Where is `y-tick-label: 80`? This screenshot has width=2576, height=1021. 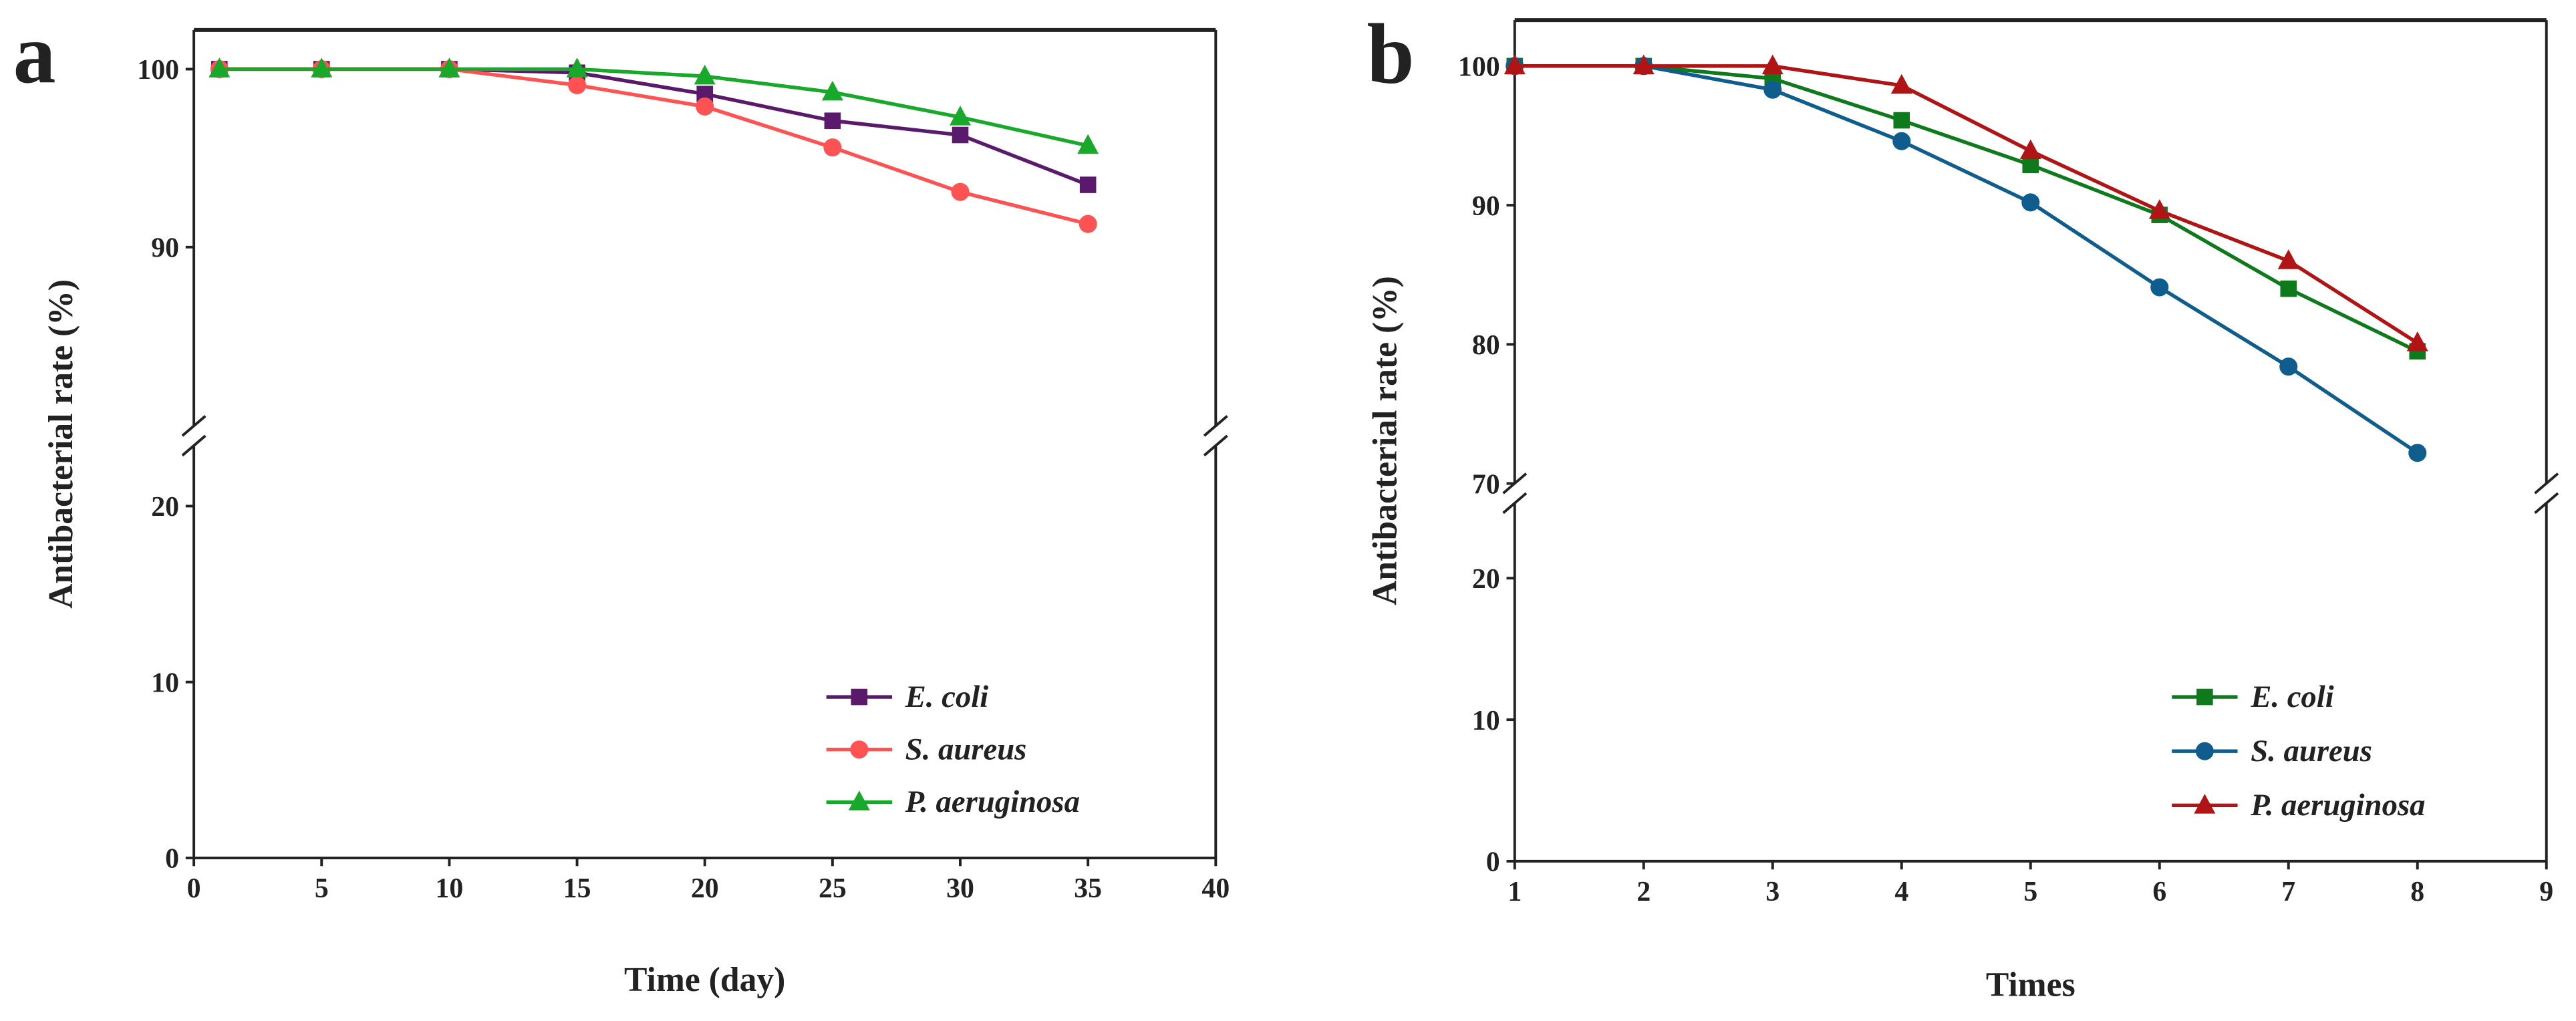 y-tick-label: 80 is located at coordinates (1486, 345).